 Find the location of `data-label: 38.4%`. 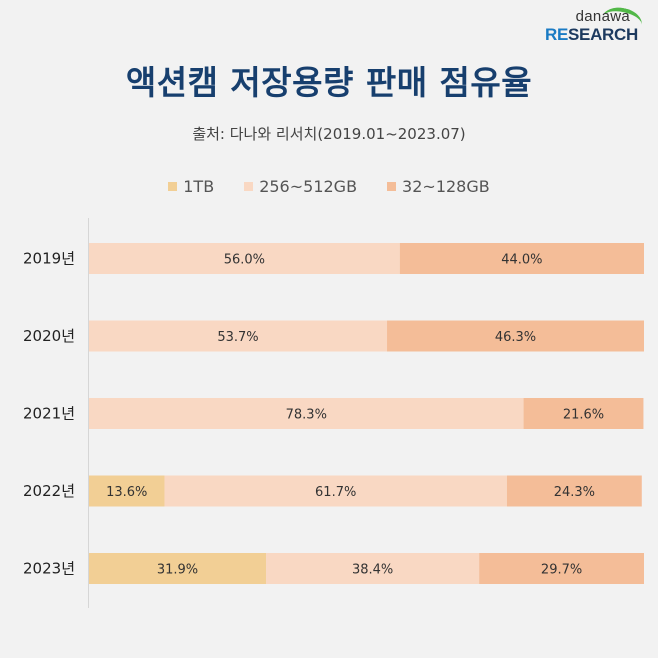

data-label: 38.4% is located at coordinates (372, 570).